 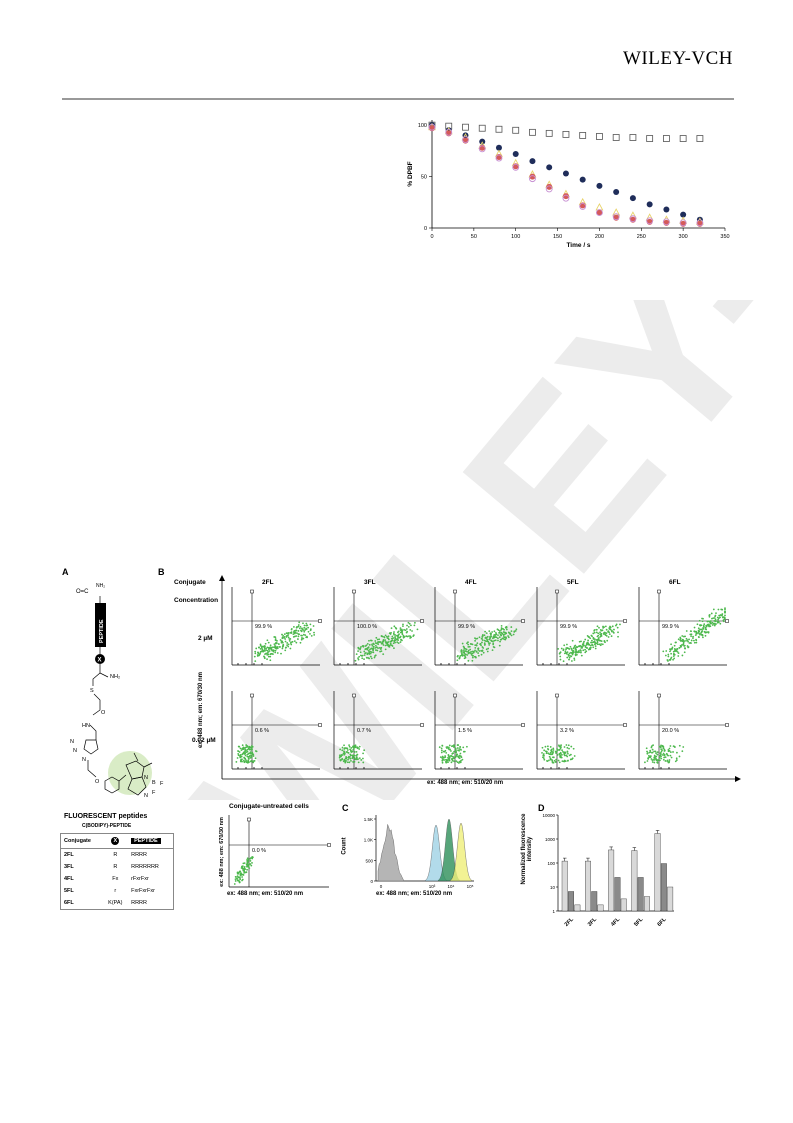 I want to click on y-tick-label: 500, so click(x=369, y=860).